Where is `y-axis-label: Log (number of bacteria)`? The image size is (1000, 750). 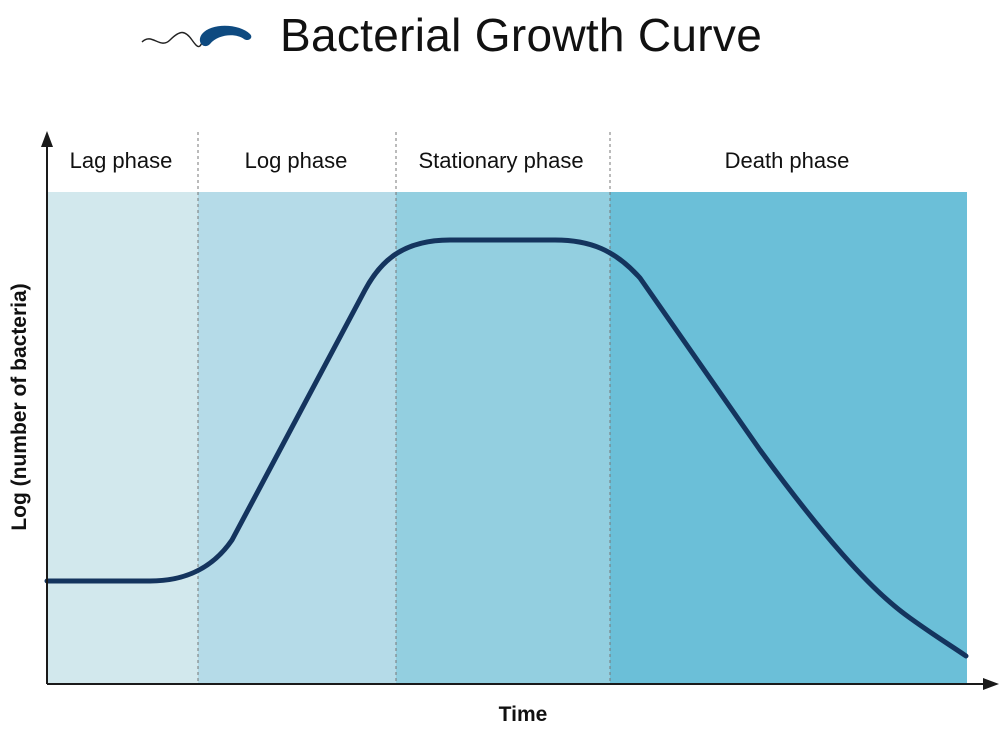 y-axis-label: Log (number of bacteria) is located at coordinates (19, 407).